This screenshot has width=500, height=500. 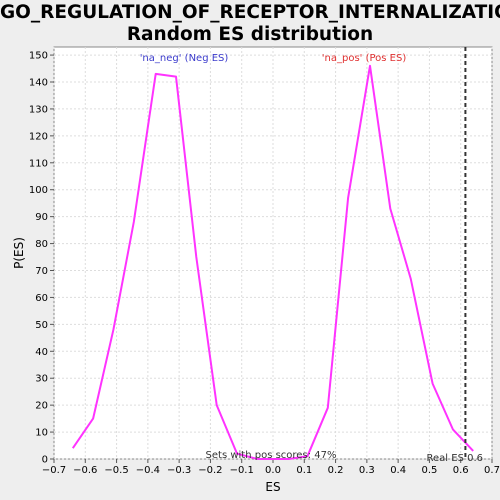 I want to click on y-axis-ticks: 0 10 20 30 40 50 60 70 80 90 100 110 120 130 140 150, so click(x=41, y=258).